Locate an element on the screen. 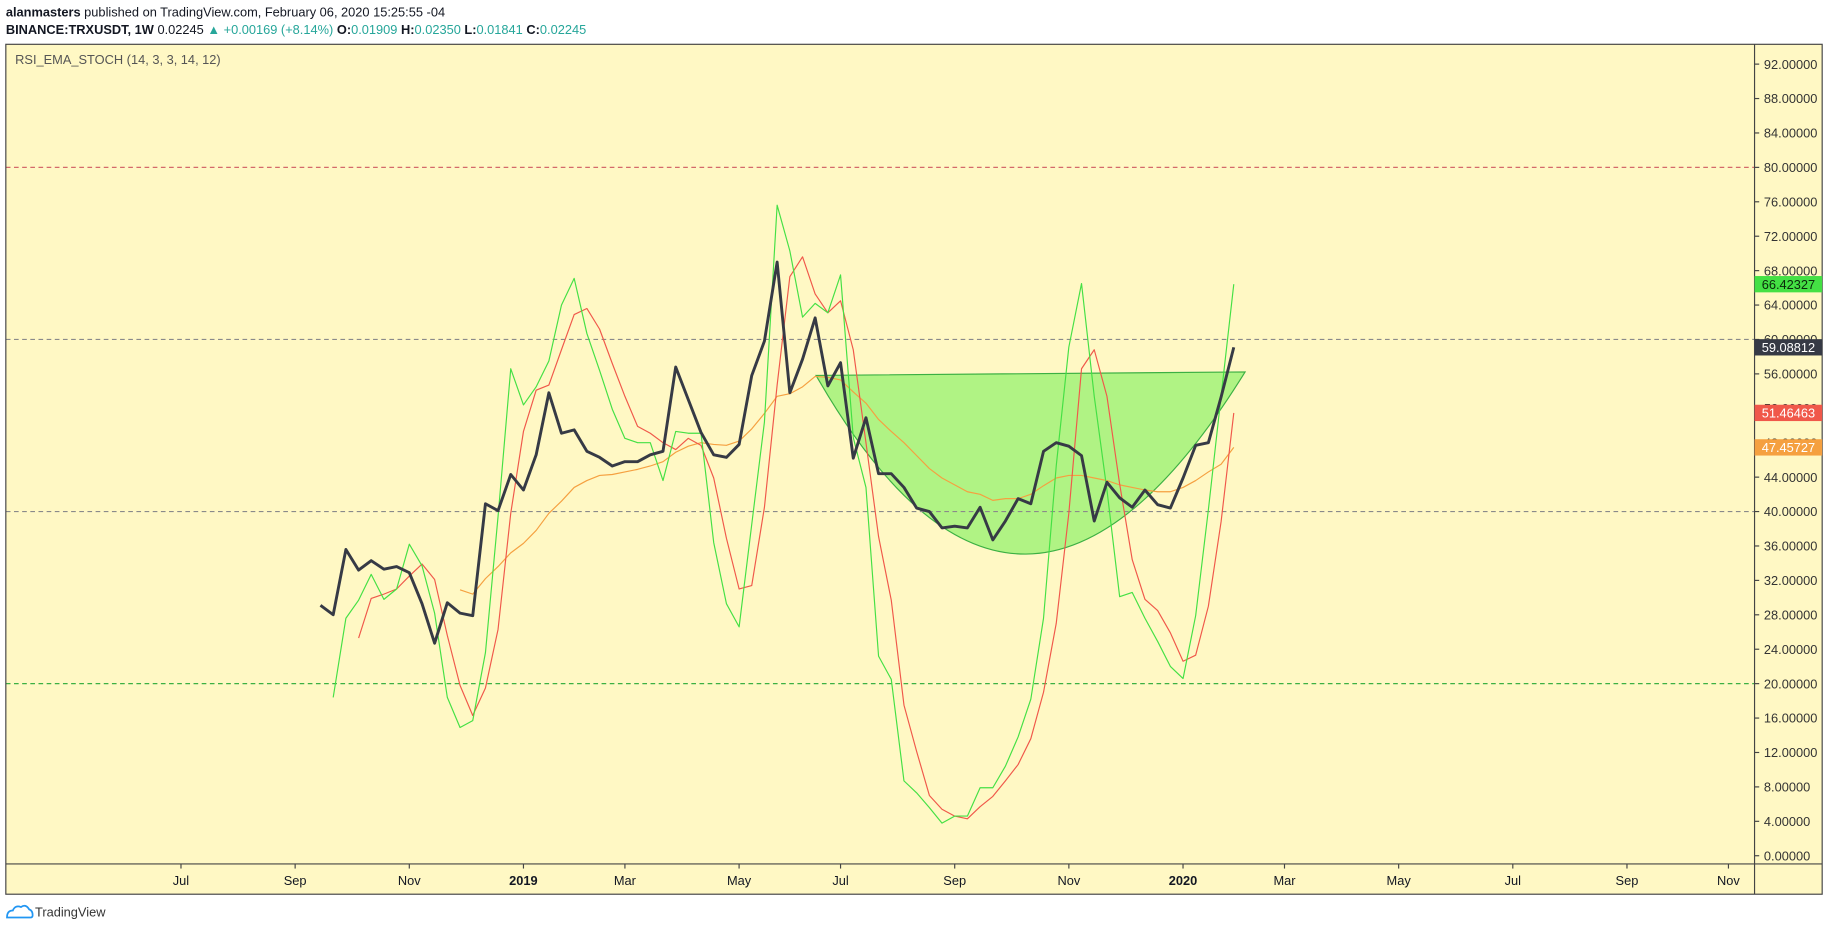  ohlc-value: 0.02350 is located at coordinates (438, 29).